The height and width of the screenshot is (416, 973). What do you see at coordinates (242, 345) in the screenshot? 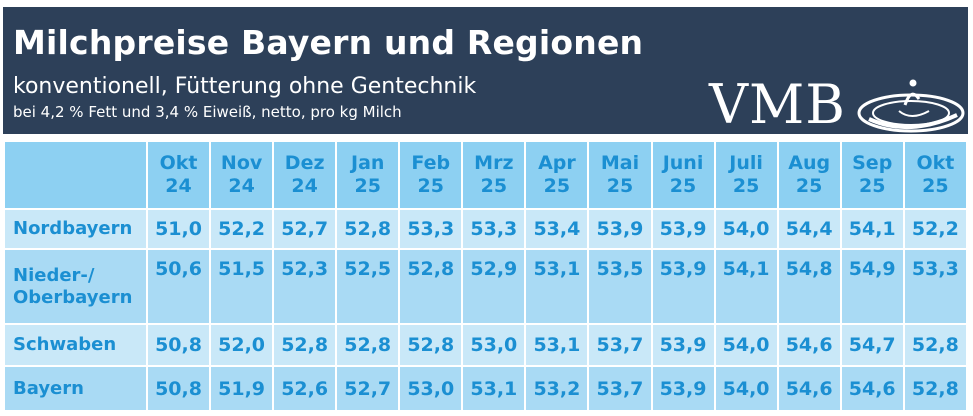
I see `price-cell: 52,0` at bounding box center [242, 345].